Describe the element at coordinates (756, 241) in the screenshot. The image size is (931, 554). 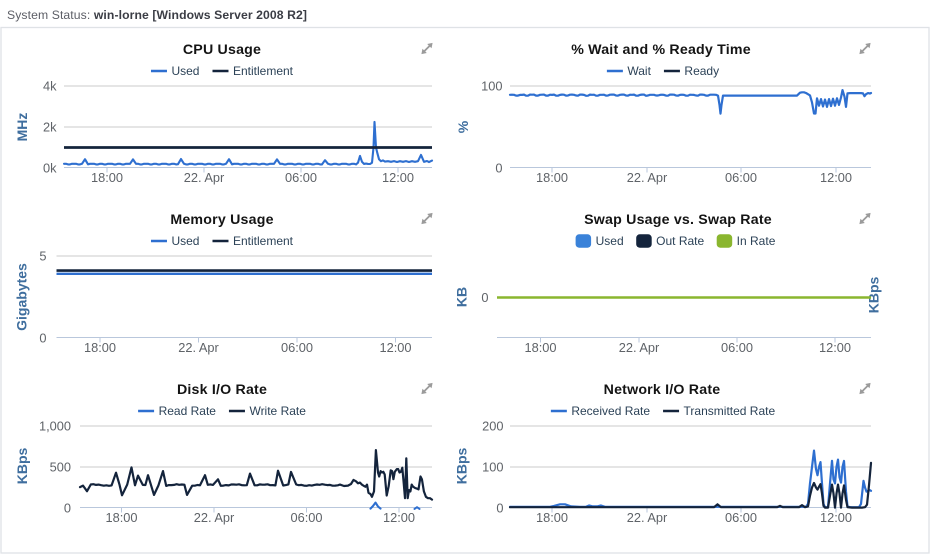
I see `svg-text: In Rate` at that location.